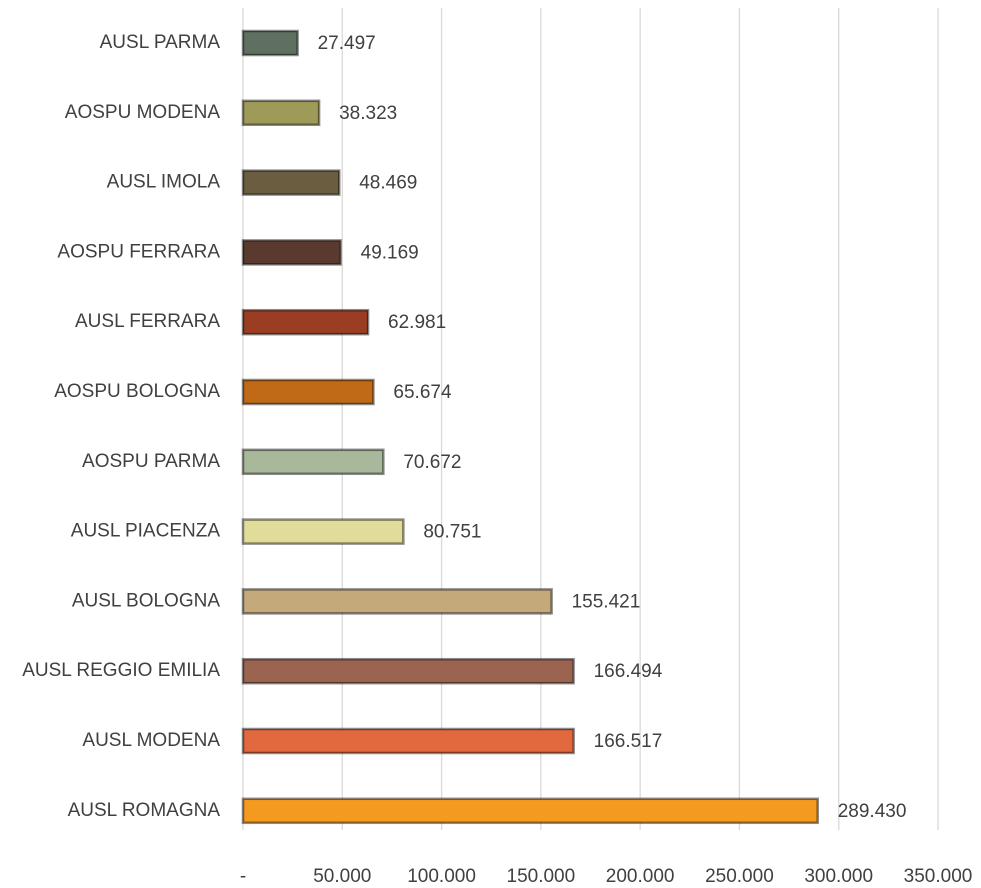 The image size is (981, 888). I want to click on value-label: 27.497, so click(347, 43).